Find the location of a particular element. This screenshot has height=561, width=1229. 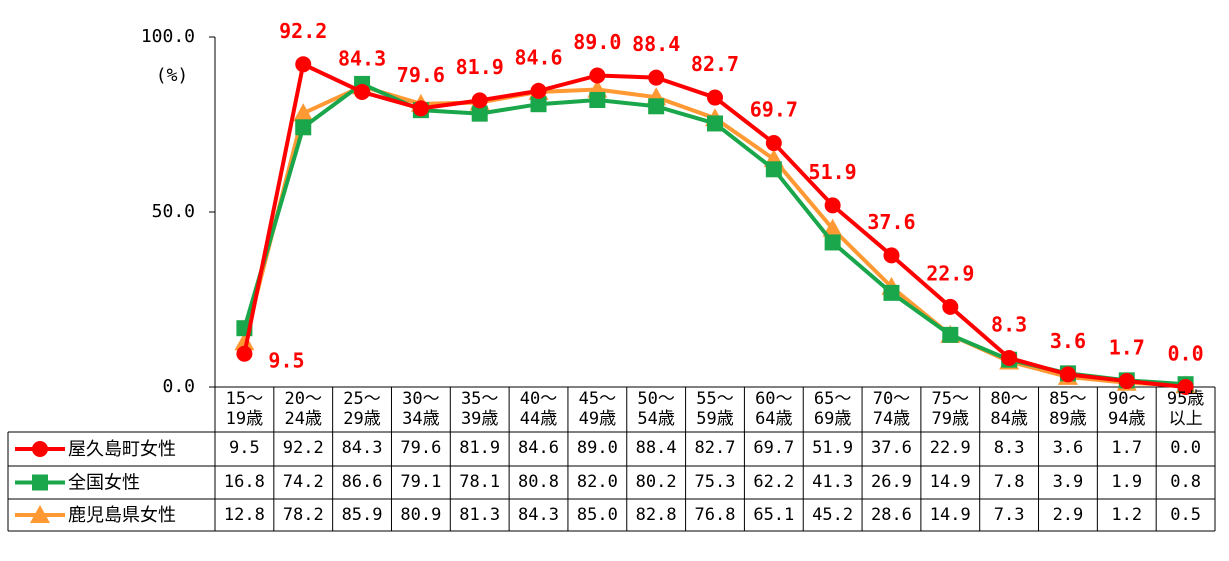

table-value: 28.6 is located at coordinates (891, 515).